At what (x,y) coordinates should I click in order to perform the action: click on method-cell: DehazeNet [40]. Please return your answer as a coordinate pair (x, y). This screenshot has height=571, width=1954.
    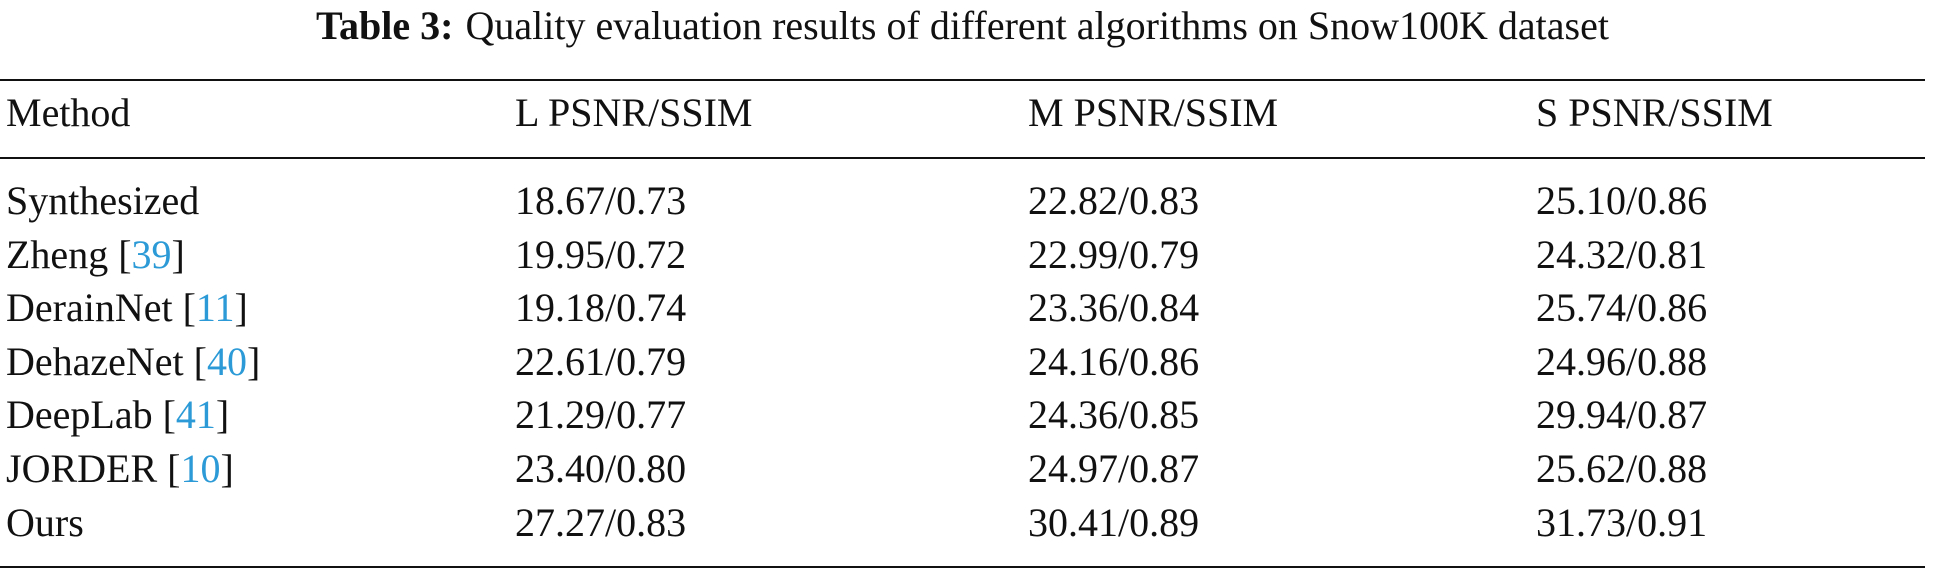
    Looking at the image, I should click on (133, 362).